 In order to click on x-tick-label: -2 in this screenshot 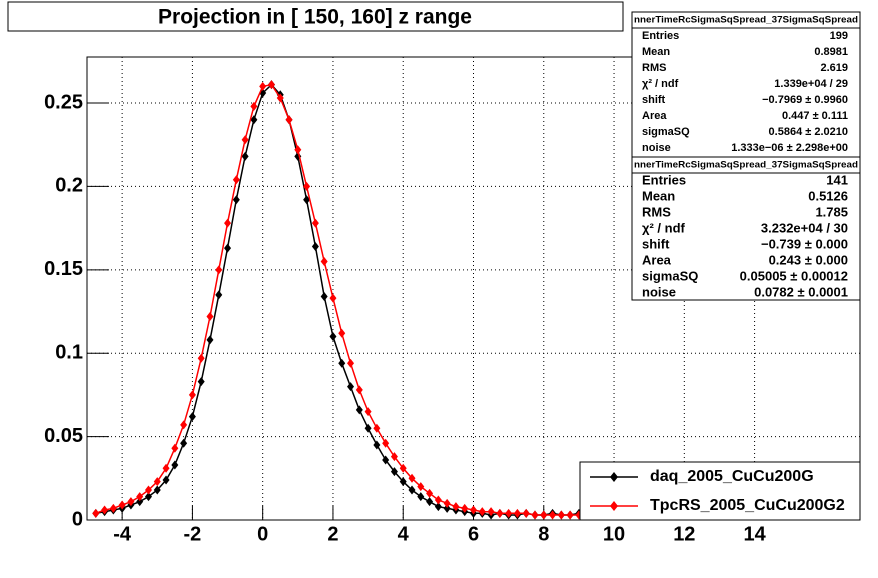, I will do `click(193, 534)`.